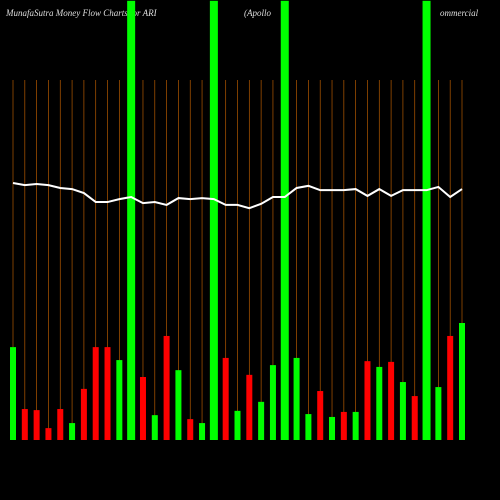 Image resolution: width=500 pixels, height=500 pixels. Describe the element at coordinates (81, 13) in the screenshot. I see `chart-title: MunafaSutra Money Flow Charts for ARI` at that location.